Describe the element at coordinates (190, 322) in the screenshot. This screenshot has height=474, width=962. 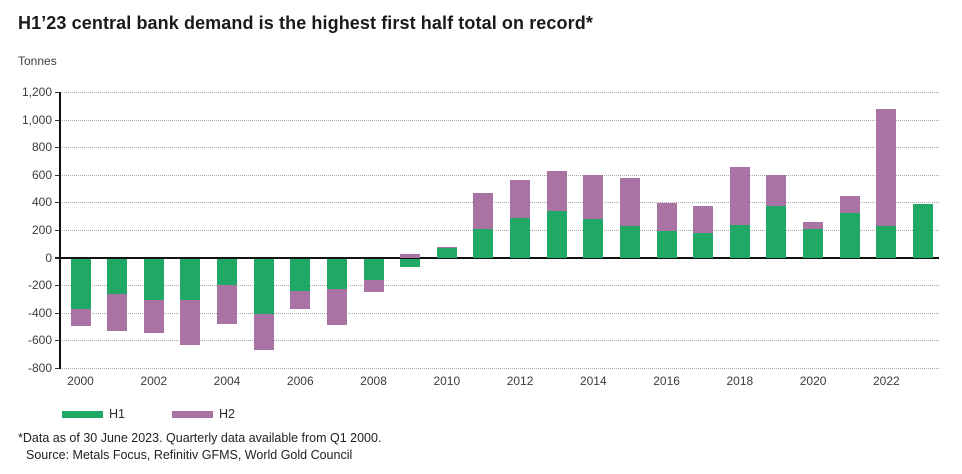
I see `bar-2003-h2` at that location.